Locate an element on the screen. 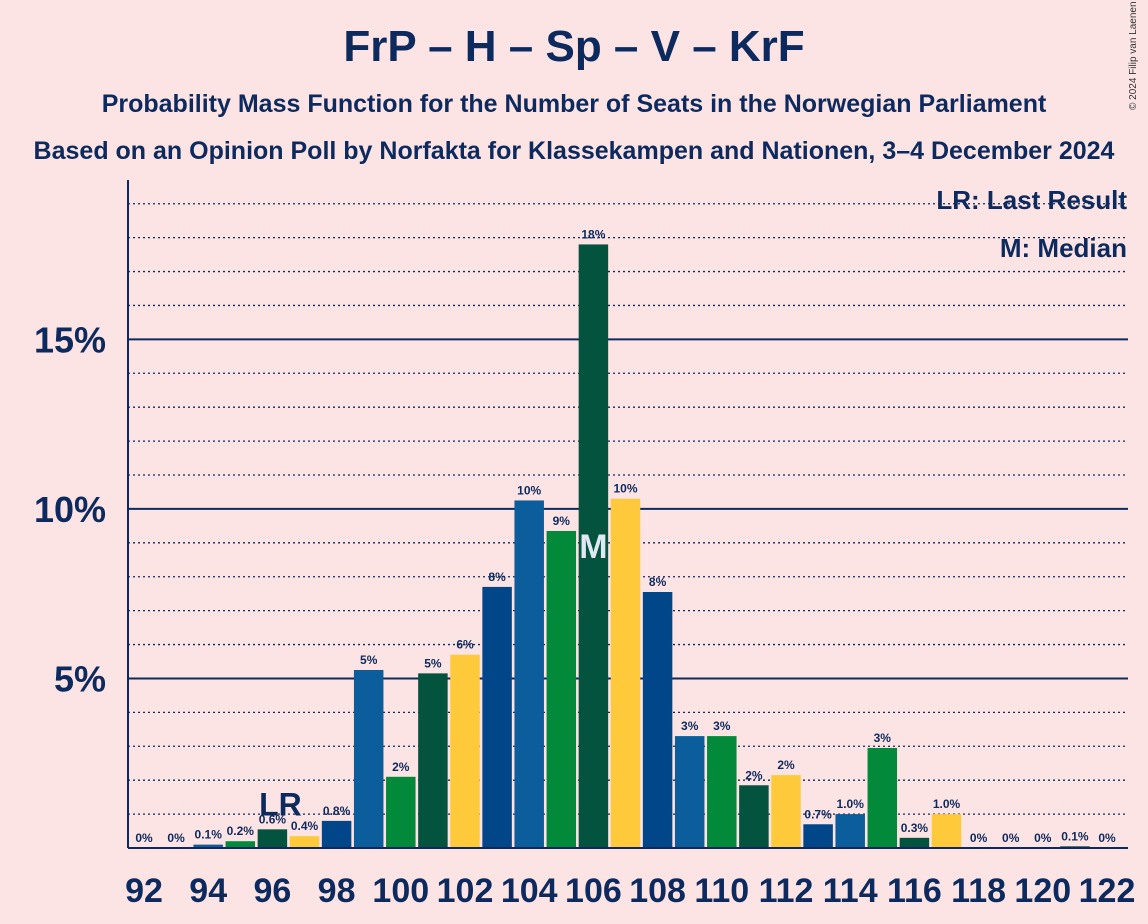  bar-label-seat-92: 0% is located at coordinates (144, 838).